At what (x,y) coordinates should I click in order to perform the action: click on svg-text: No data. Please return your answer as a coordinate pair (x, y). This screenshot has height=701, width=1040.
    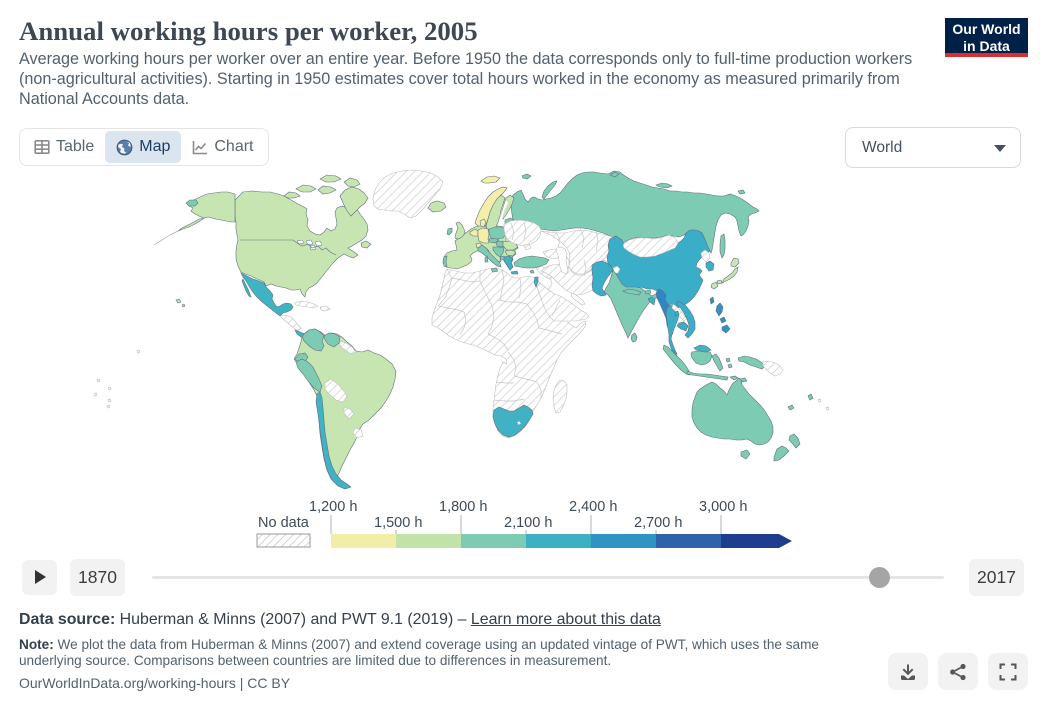
    Looking at the image, I should click on (284, 523).